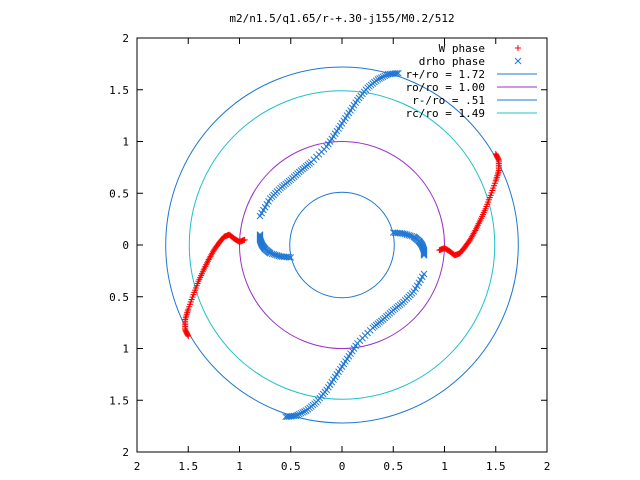 Image resolution: width=640 pixels, height=480 pixels. I want to click on circle-r0p51, so click(342, 245).